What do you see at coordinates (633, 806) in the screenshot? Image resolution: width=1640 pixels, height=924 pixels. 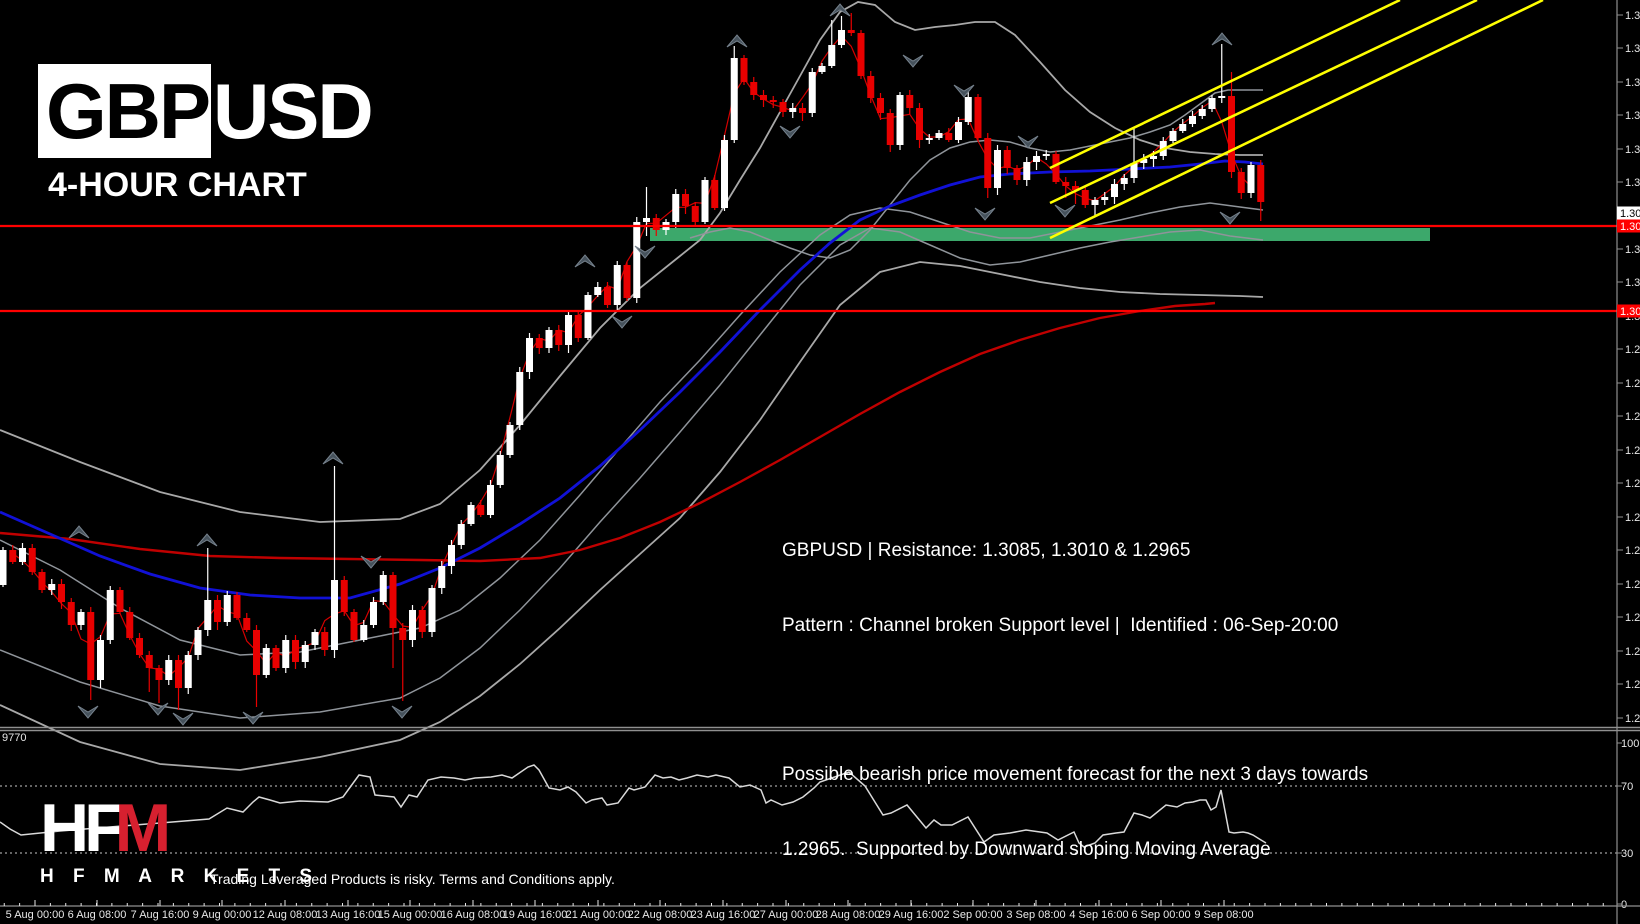 I see `rsi-line` at bounding box center [633, 806].